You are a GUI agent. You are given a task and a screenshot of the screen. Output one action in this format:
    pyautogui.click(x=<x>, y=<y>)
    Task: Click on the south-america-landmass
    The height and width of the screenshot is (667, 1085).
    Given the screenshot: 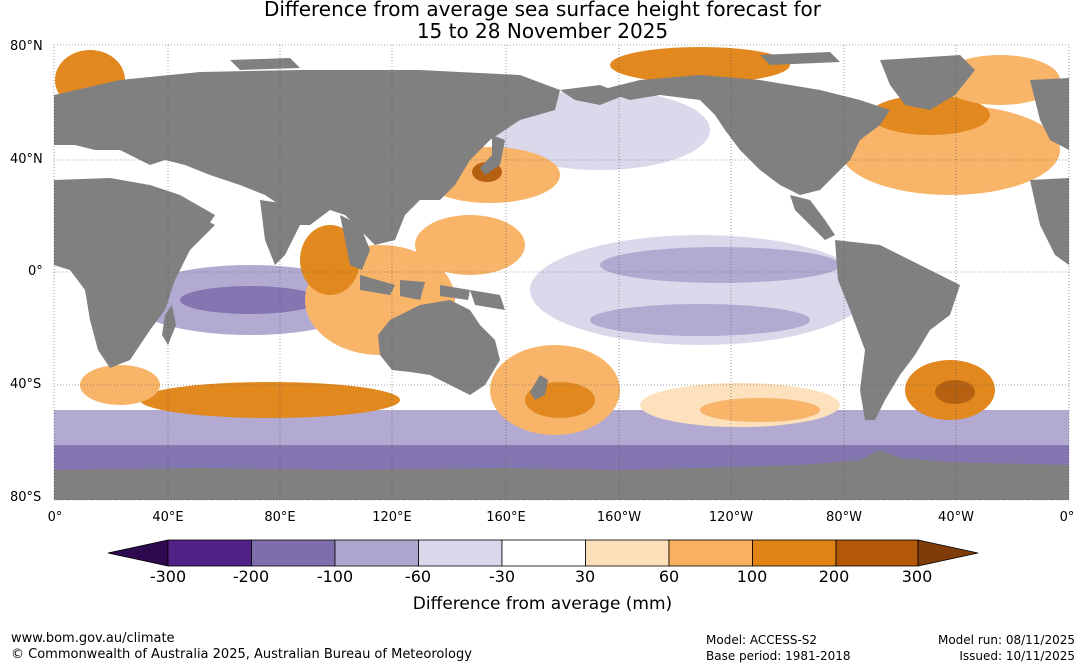 What is the action you would take?
    pyautogui.click(x=897, y=330)
    